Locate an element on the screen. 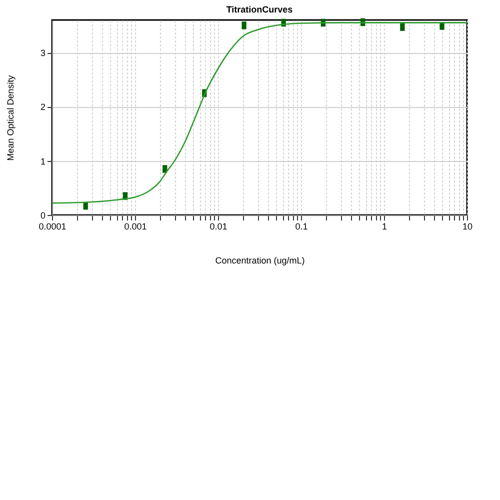  x-tick-label: 10 is located at coordinates (467, 227).